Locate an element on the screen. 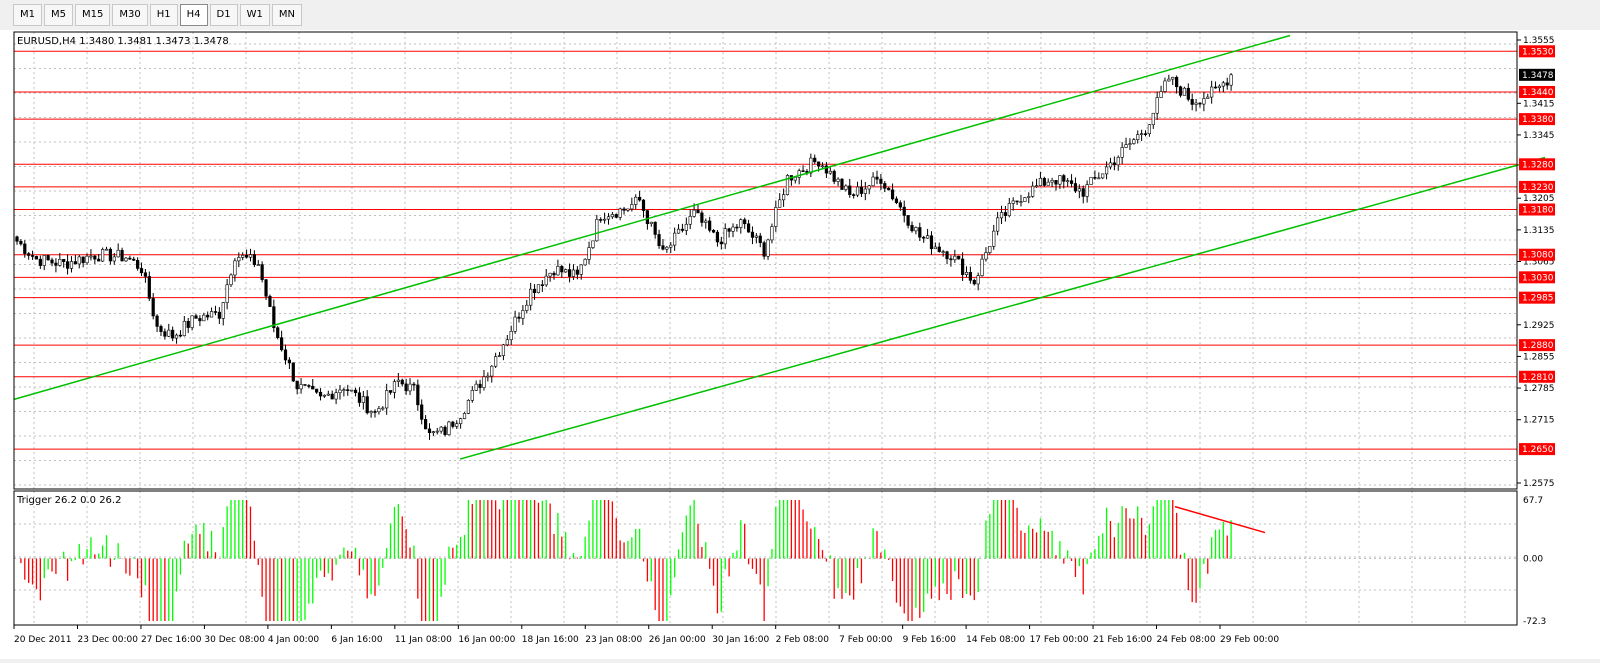 The image size is (1600, 663). divergence-line is located at coordinates (1220, 519).